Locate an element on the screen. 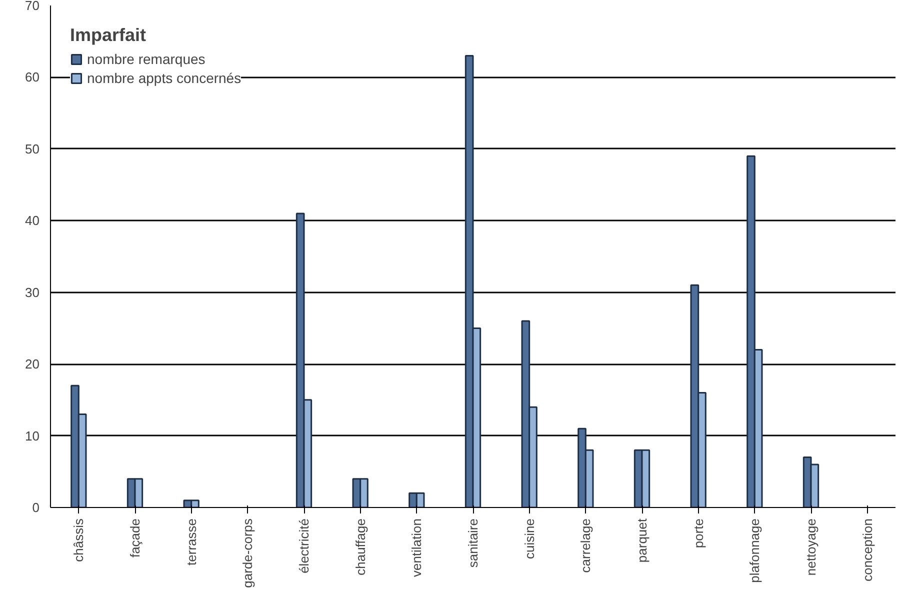 Image resolution: width=921 pixels, height=598 pixels. x-tick-label: ventilation is located at coordinates (416, 548).